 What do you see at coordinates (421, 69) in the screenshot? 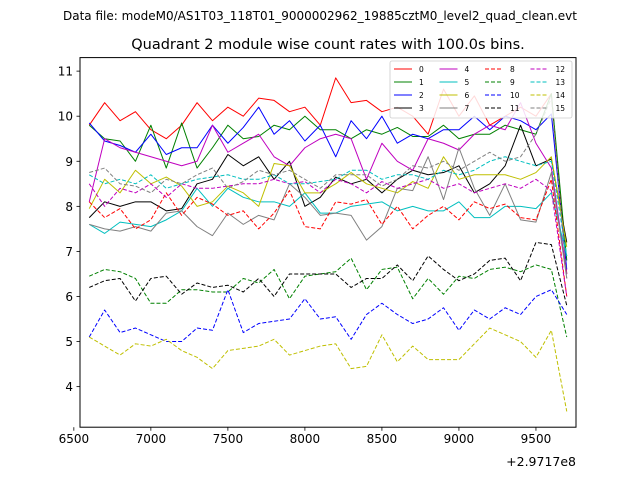
I see `legend-label-0: 0` at bounding box center [421, 69].